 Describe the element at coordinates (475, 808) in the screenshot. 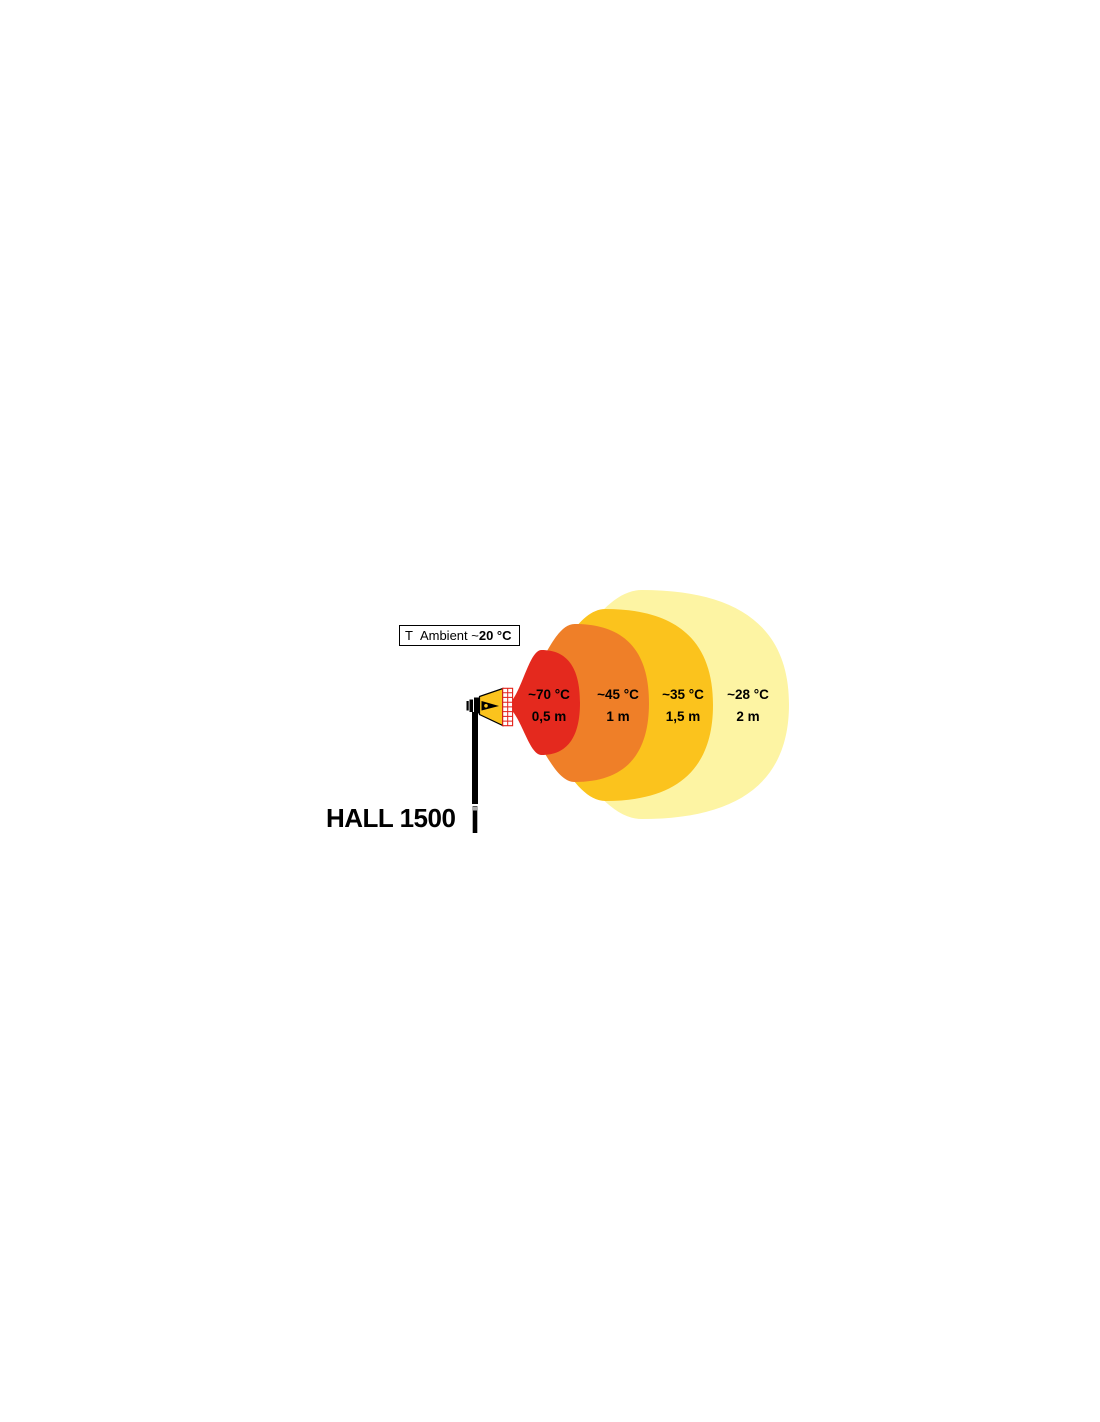

I see `pole-joint` at that location.